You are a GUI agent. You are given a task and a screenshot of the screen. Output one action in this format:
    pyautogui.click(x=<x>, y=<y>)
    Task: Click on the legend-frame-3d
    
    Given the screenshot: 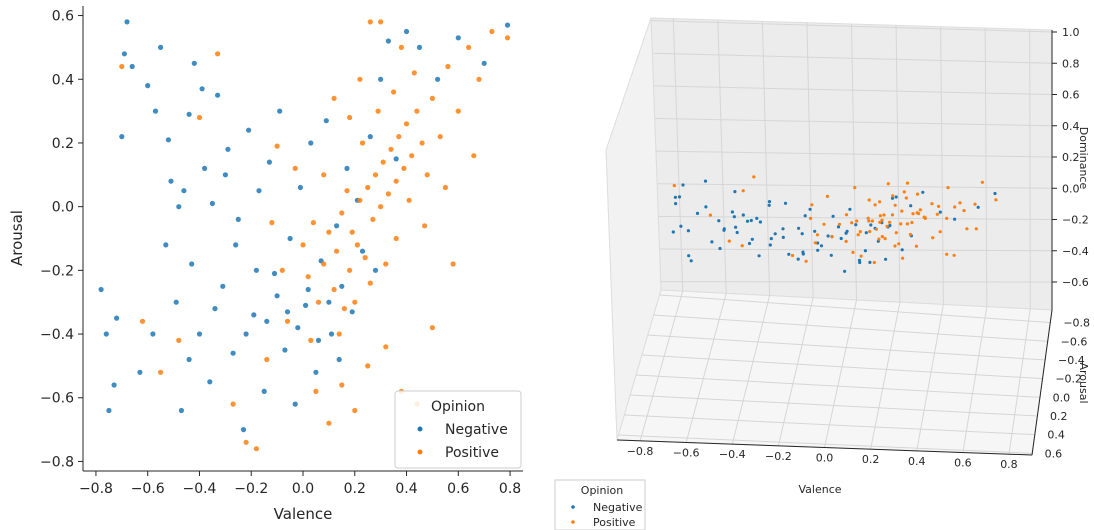 What is the action you would take?
    pyautogui.click(x=600, y=504)
    